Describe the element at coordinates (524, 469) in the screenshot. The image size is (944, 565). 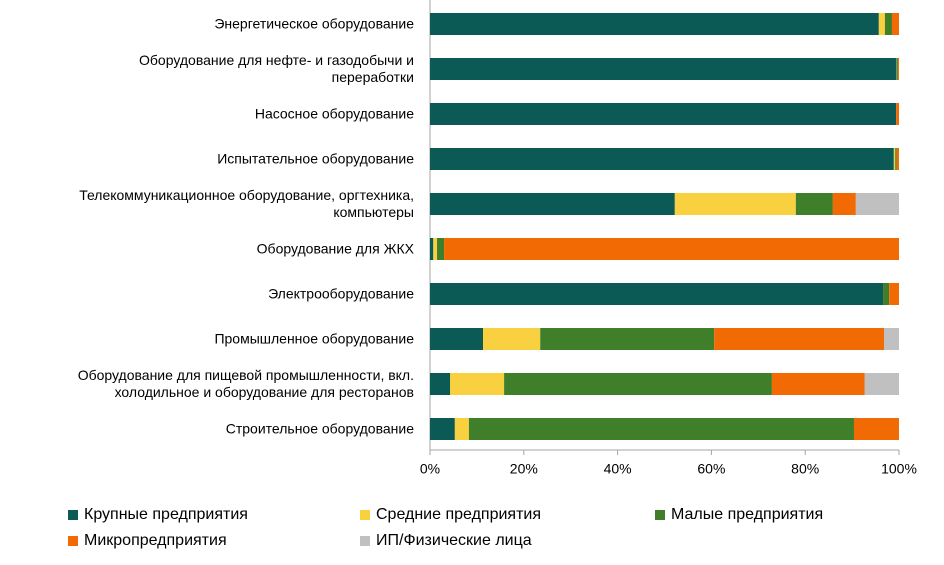
I see `x-tick-label: 20%` at that location.